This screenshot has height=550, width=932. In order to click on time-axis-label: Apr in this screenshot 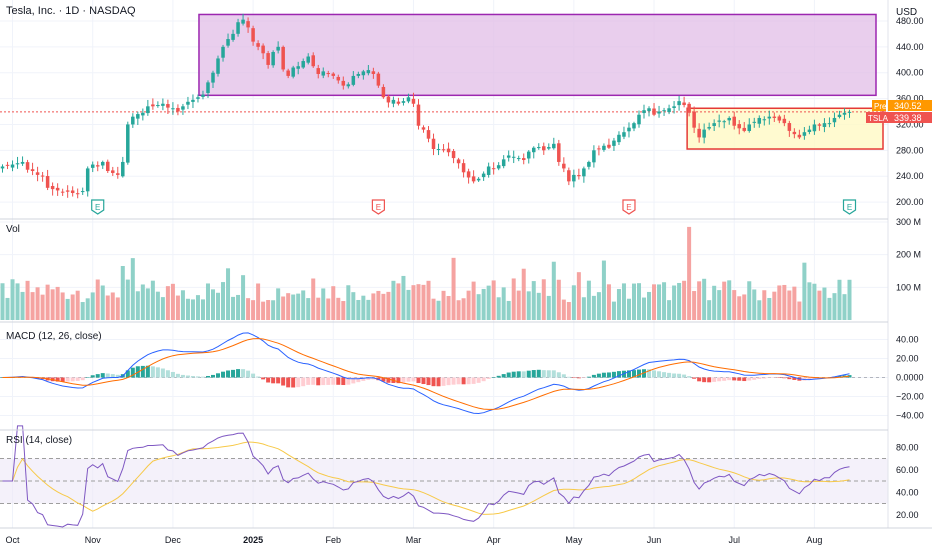, I will do `click(494, 540)`.